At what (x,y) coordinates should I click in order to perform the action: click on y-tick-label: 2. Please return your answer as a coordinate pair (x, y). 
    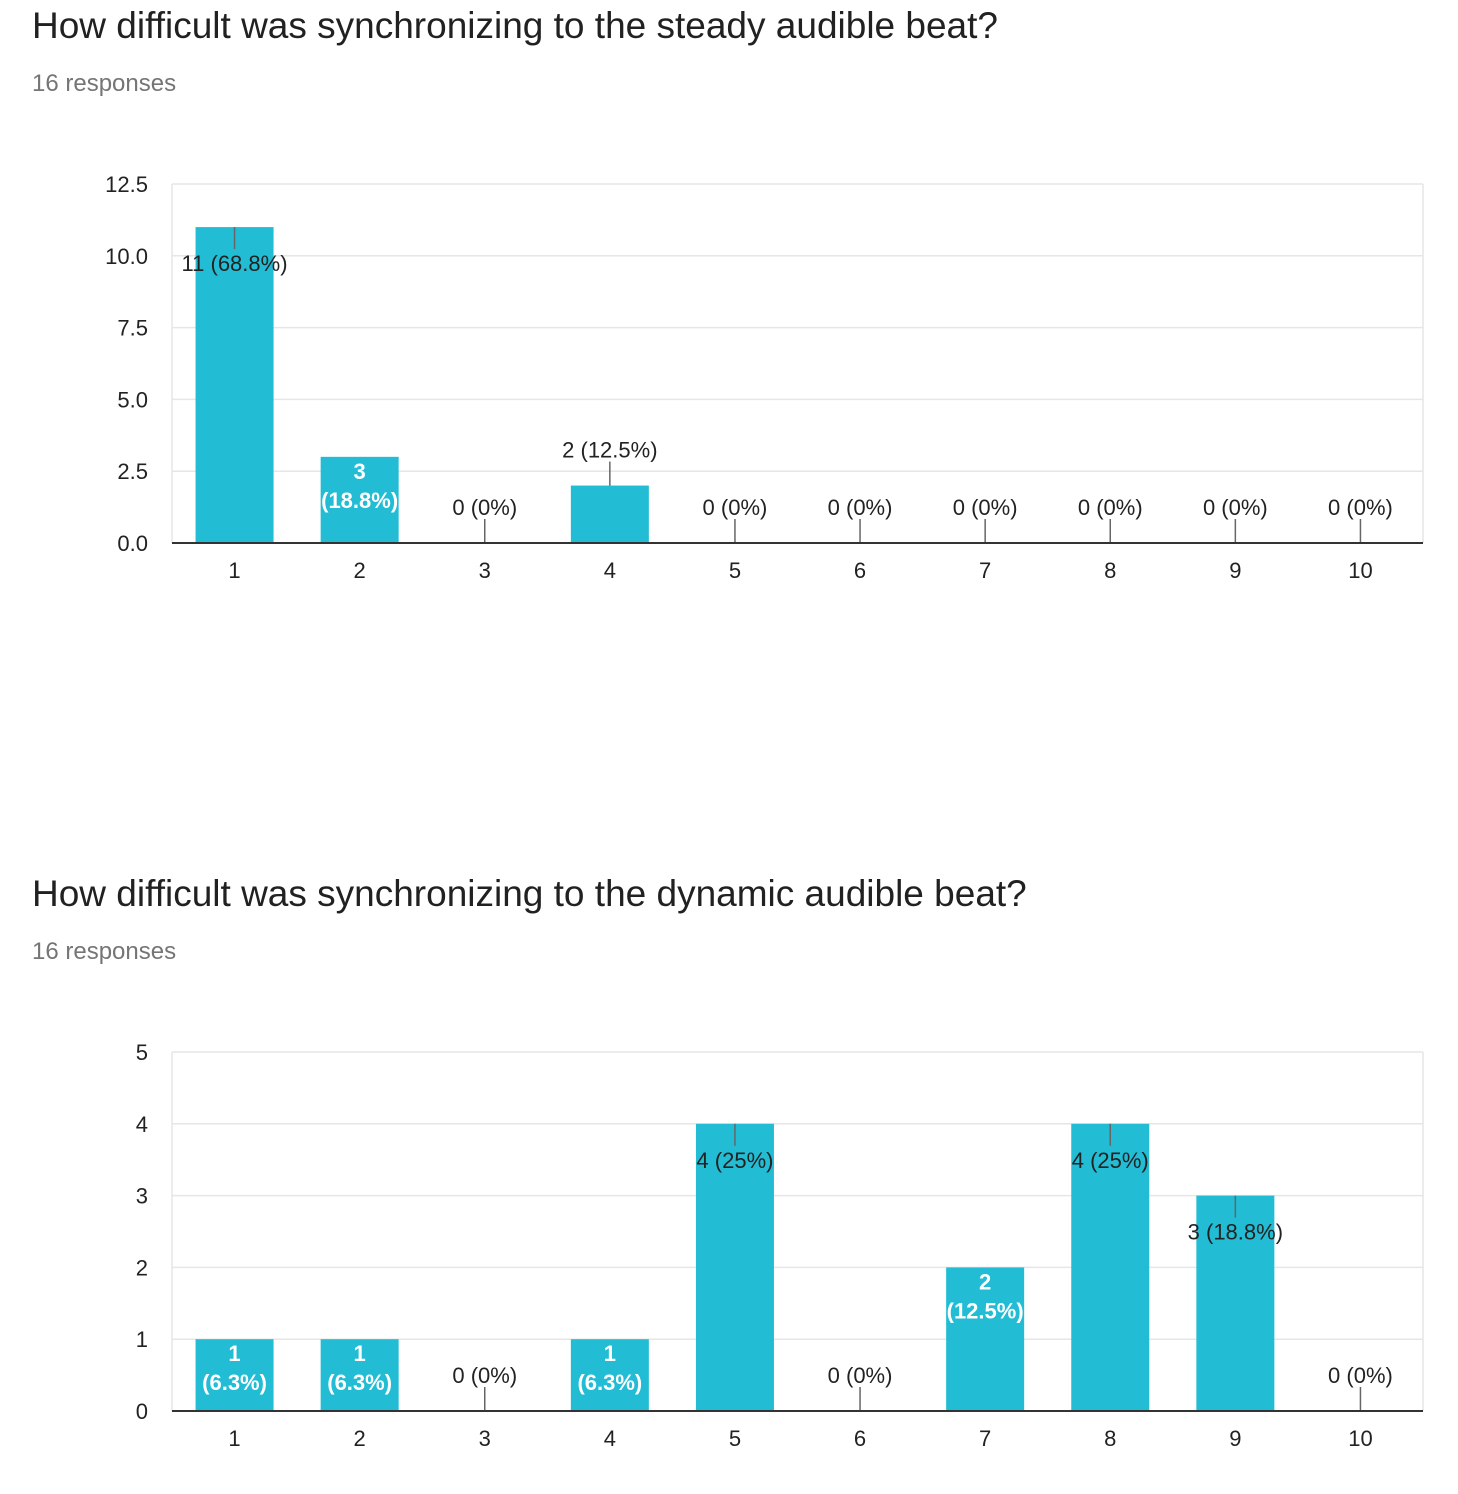
    Looking at the image, I should click on (142, 1267).